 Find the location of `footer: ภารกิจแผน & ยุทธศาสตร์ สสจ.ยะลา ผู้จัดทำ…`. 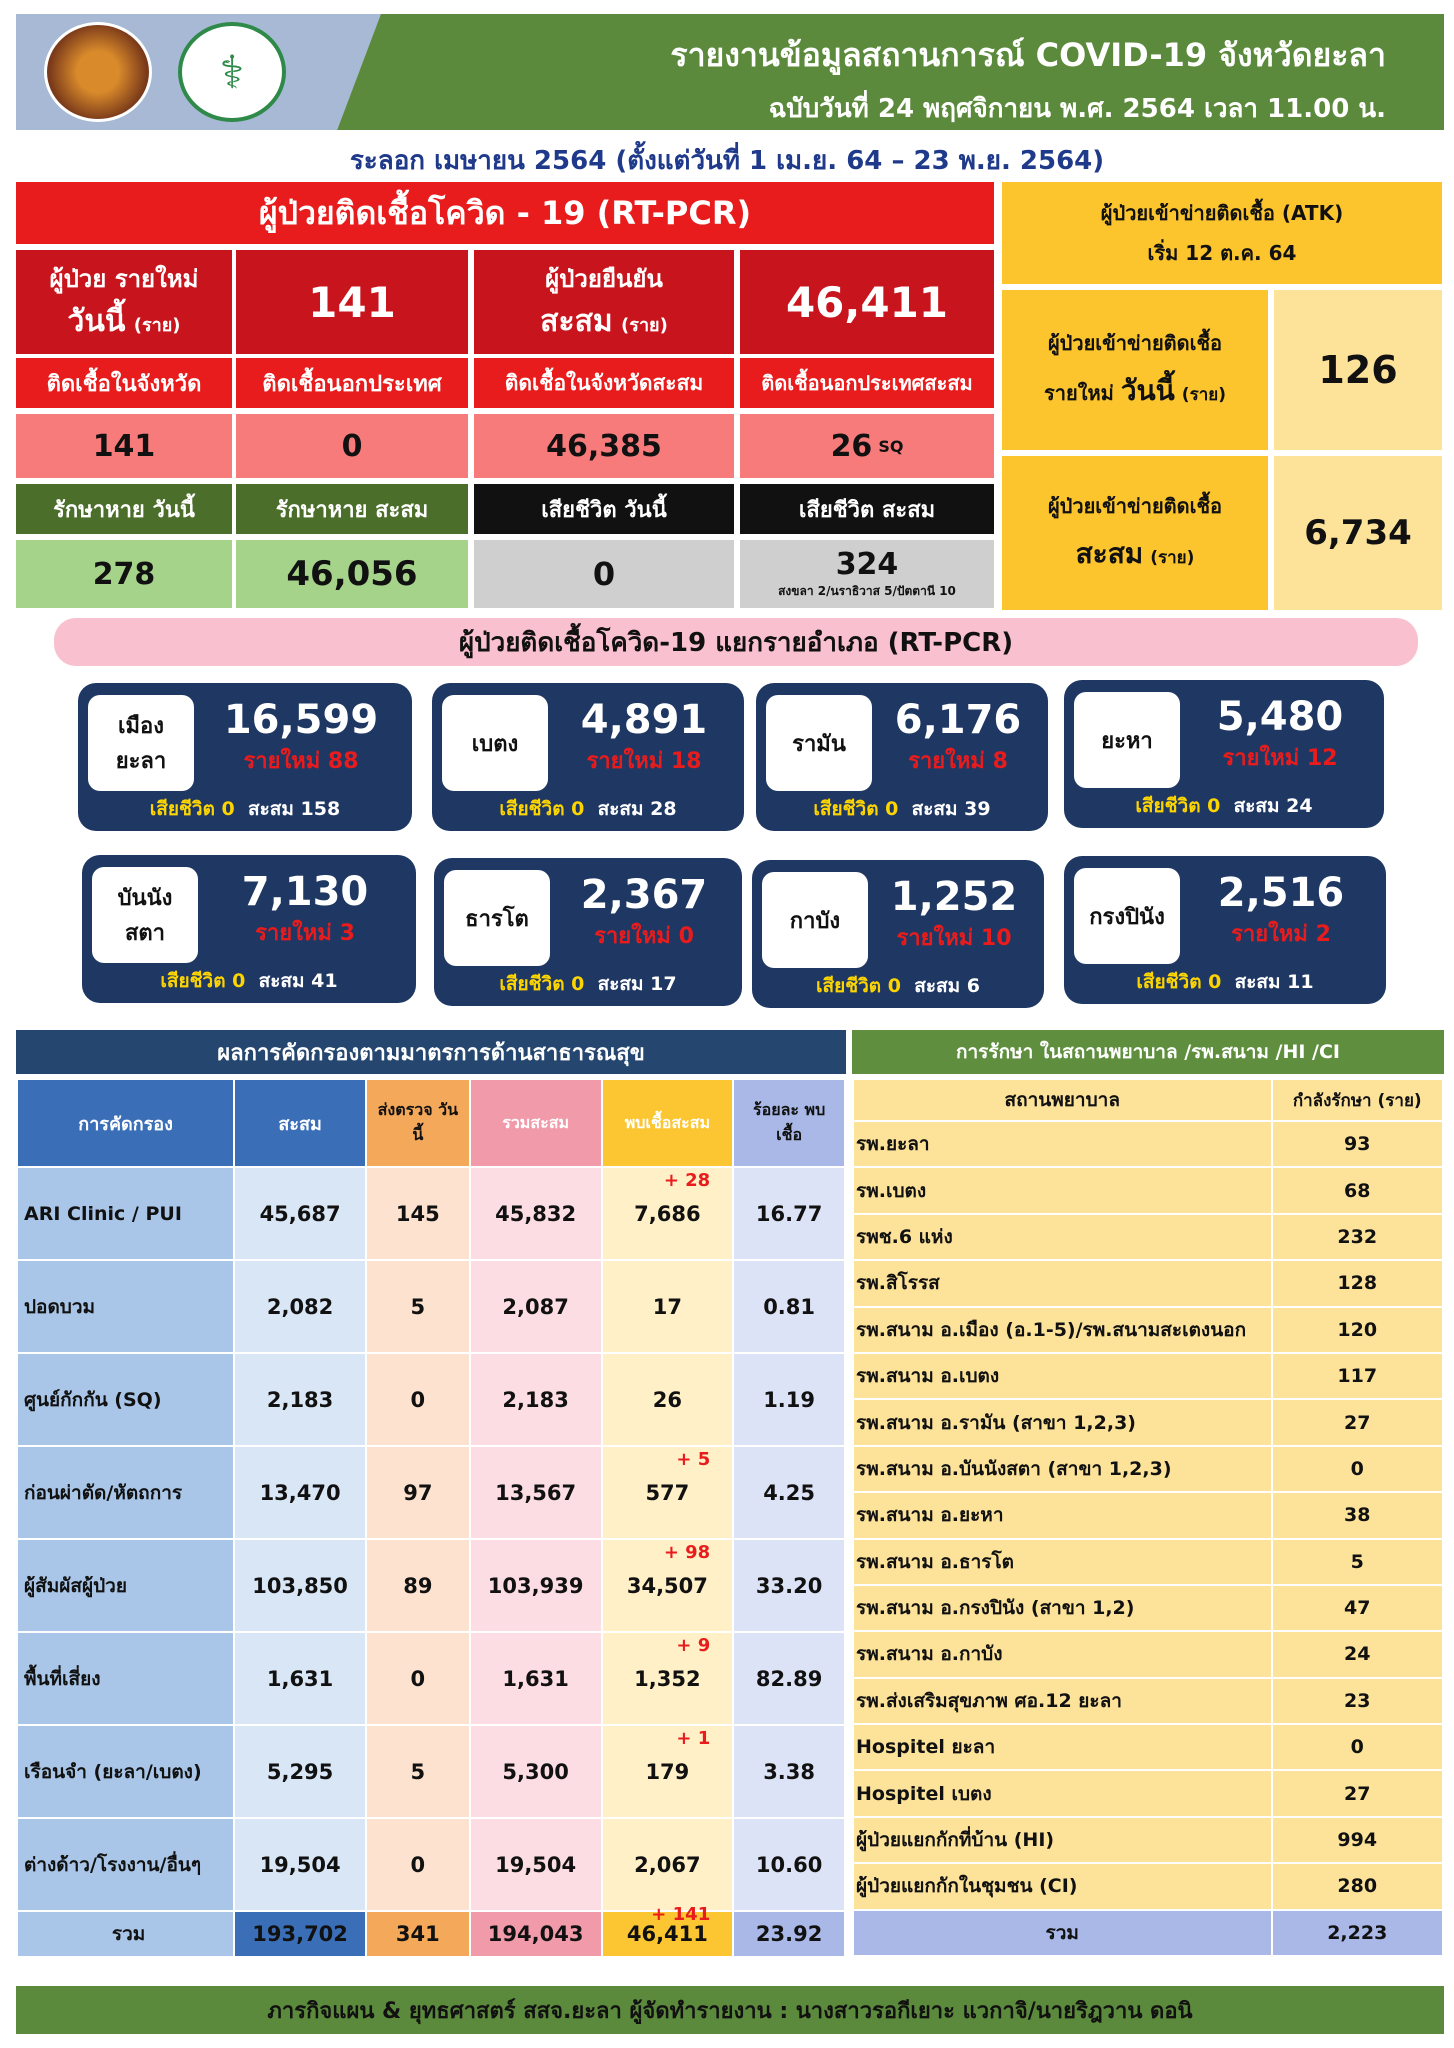

footer: ภารกิจแผน & ยุทธศาสตร์ สสจ.ยะลา ผู้จัดทำ… is located at coordinates (730, 2010).